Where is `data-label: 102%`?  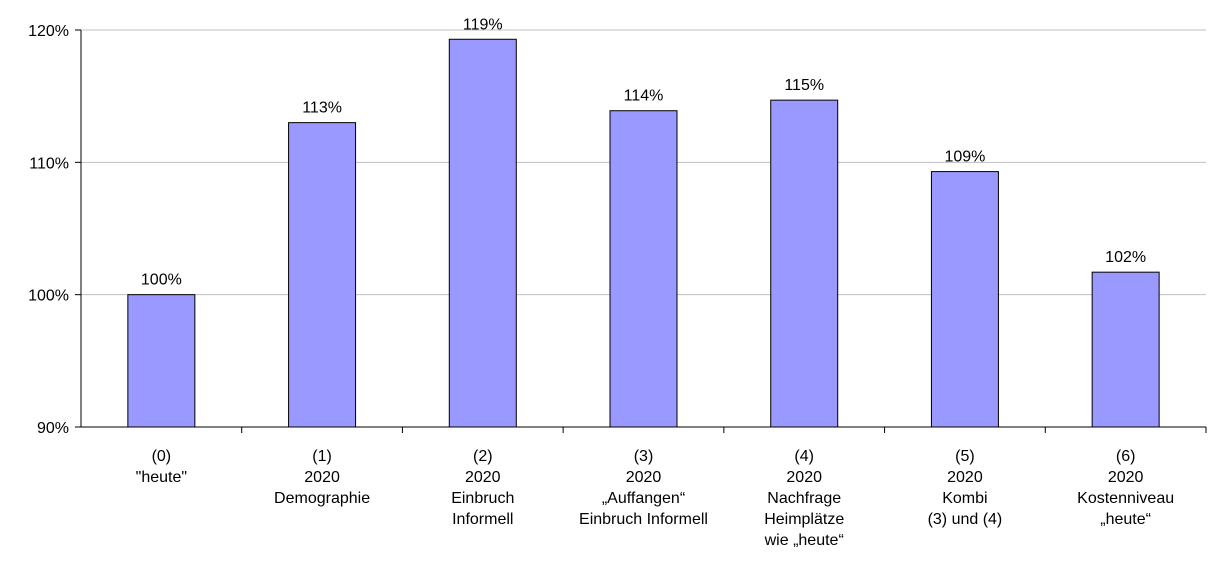 data-label: 102% is located at coordinates (1125, 257).